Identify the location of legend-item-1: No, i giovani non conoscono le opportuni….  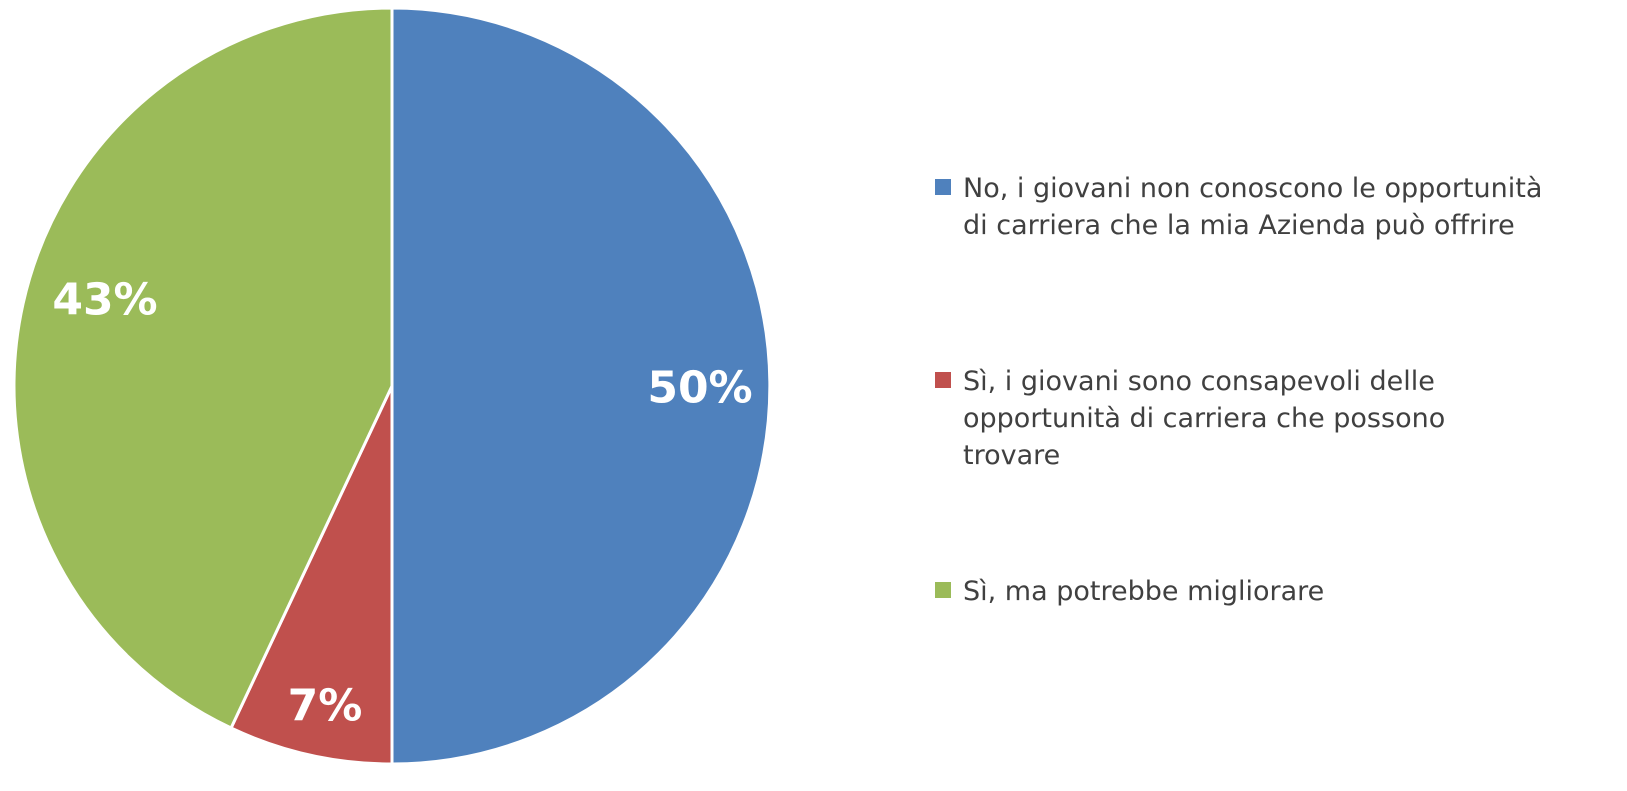
(1269, 207).